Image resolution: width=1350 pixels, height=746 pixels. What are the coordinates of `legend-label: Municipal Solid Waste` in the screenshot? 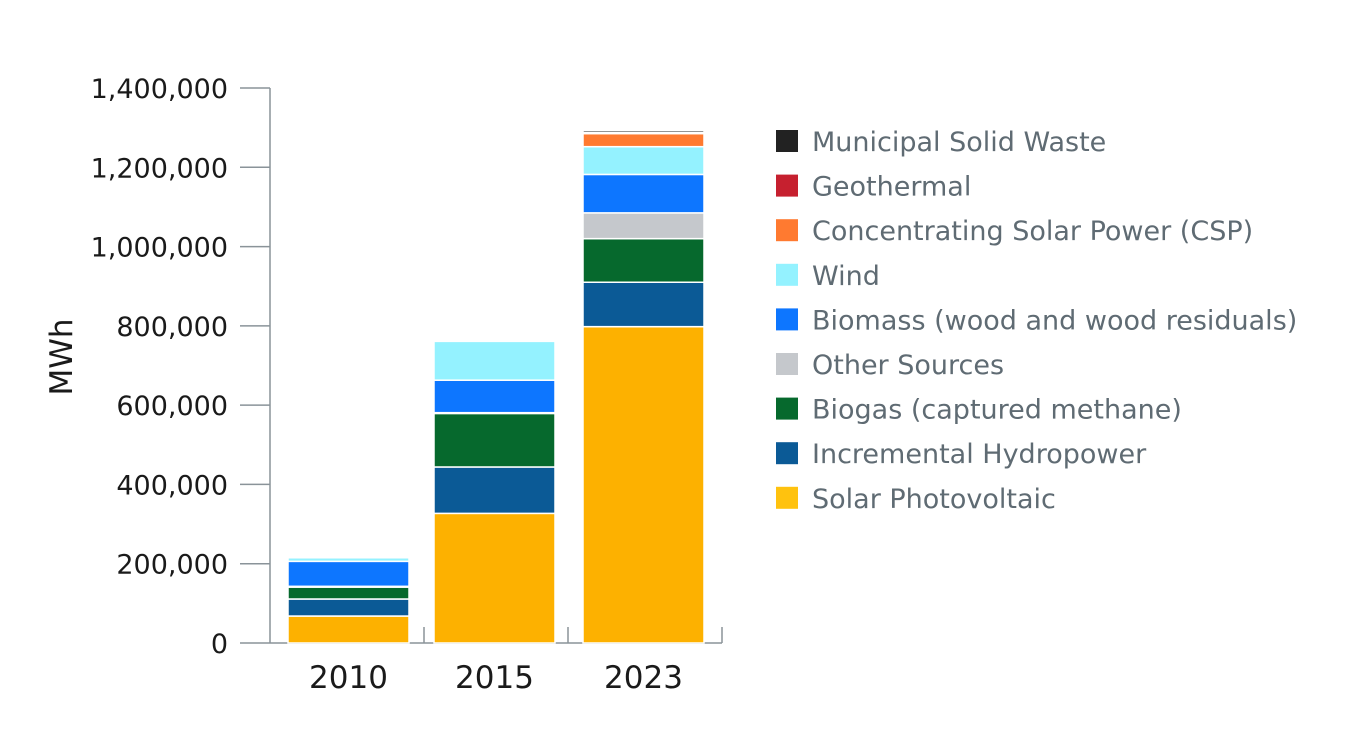 It's located at (959, 142).